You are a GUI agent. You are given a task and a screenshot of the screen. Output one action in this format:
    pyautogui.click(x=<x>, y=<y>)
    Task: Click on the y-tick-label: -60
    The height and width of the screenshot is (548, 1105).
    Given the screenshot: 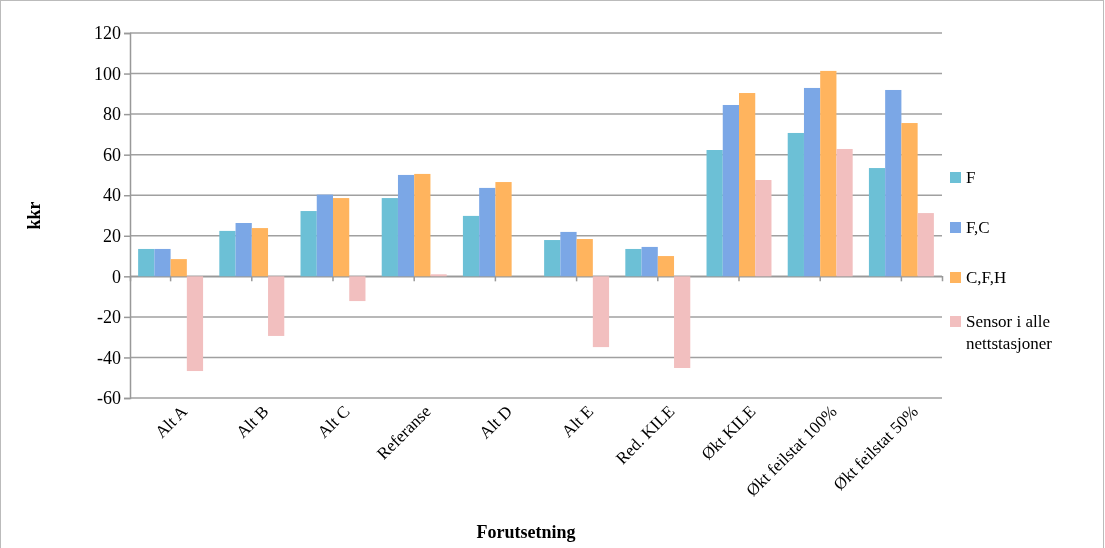 What is the action you would take?
    pyautogui.click(x=109, y=398)
    